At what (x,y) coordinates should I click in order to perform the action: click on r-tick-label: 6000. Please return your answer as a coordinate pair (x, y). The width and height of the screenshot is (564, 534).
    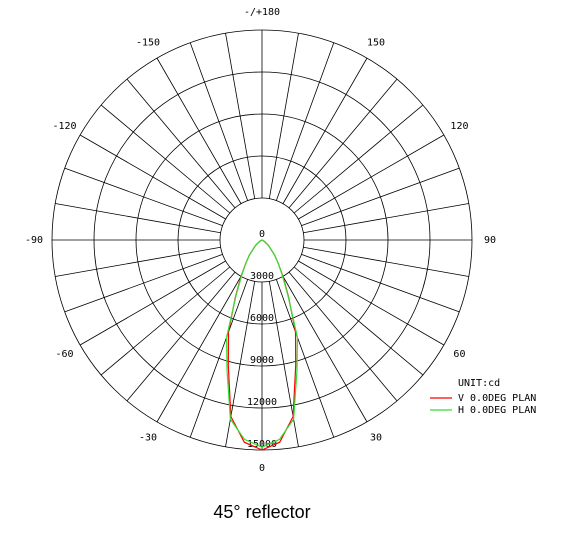
    Looking at the image, I should click on (262, 318).